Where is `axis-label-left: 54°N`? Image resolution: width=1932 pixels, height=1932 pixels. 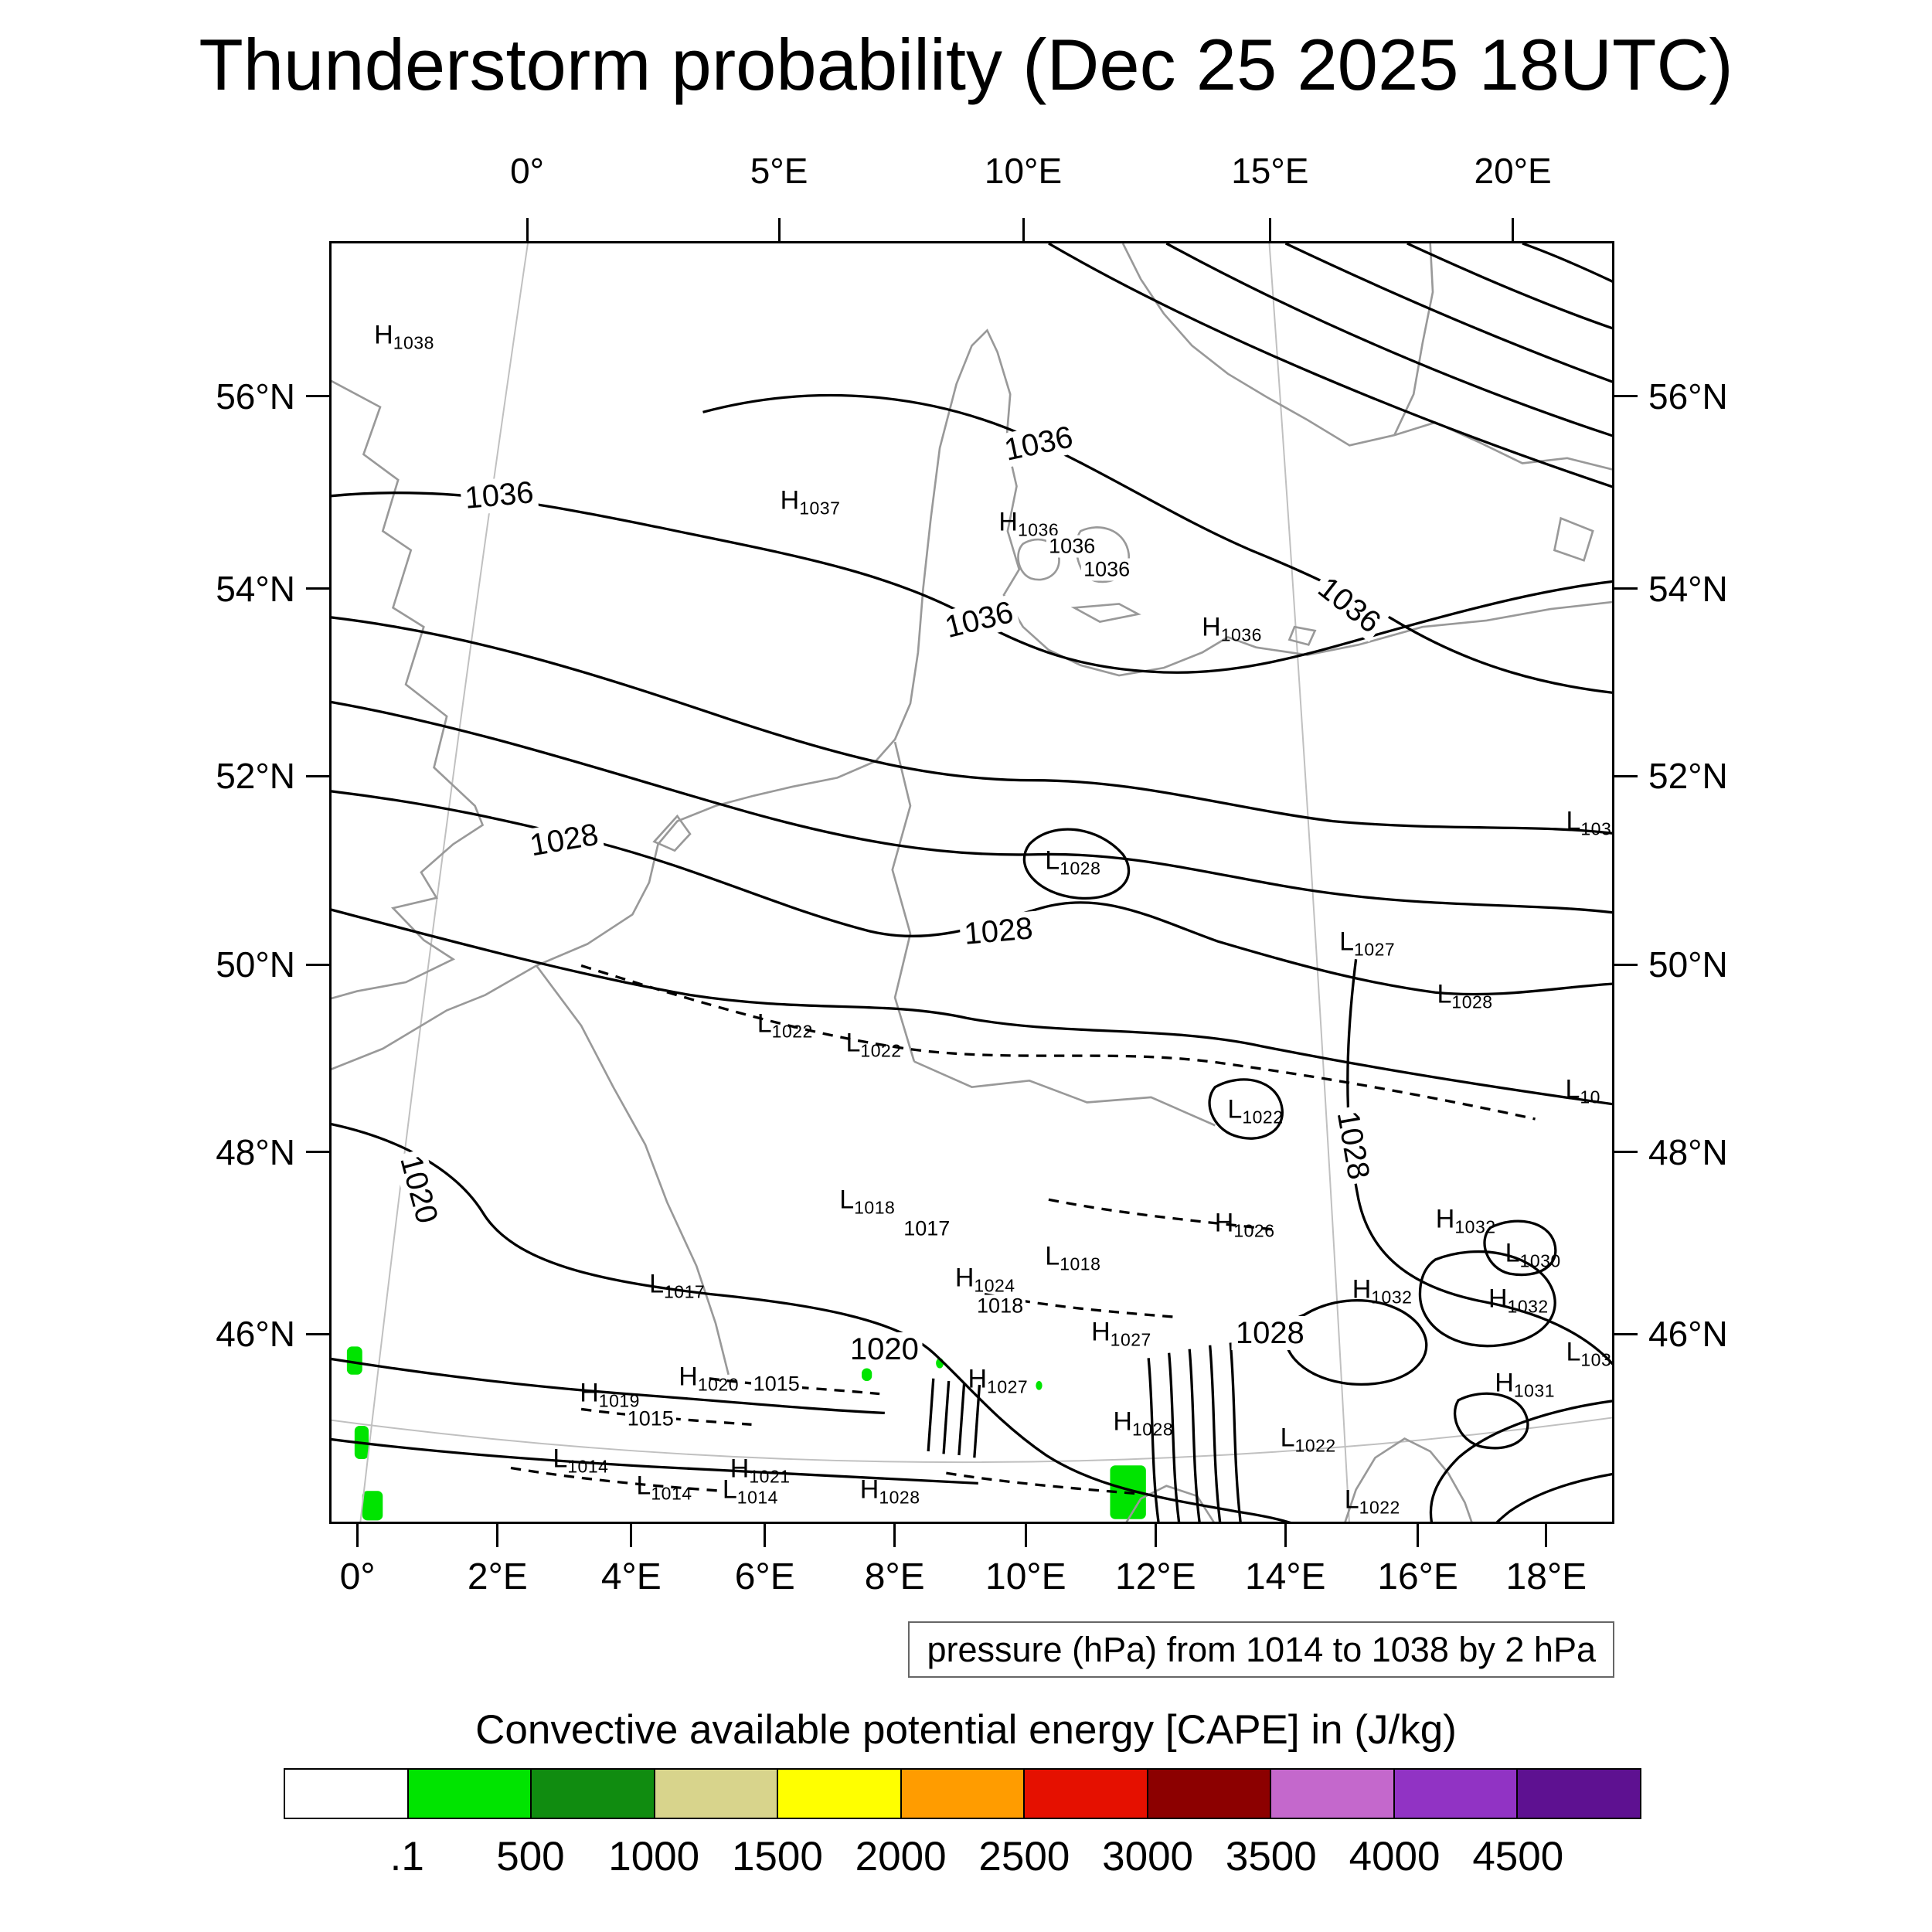 axis-label-left: 54°N is located at coordinates (255, 588).